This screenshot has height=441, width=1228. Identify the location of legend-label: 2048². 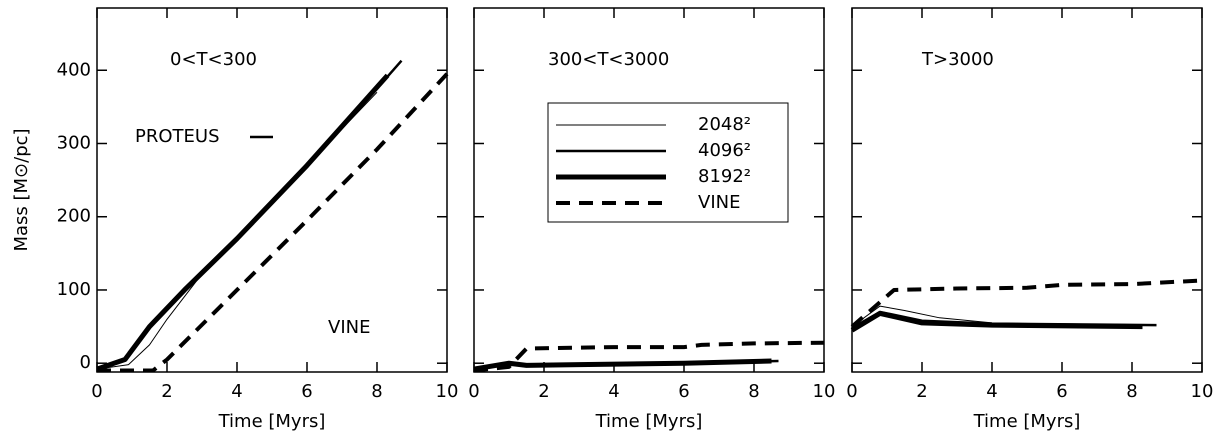
(724, 124).